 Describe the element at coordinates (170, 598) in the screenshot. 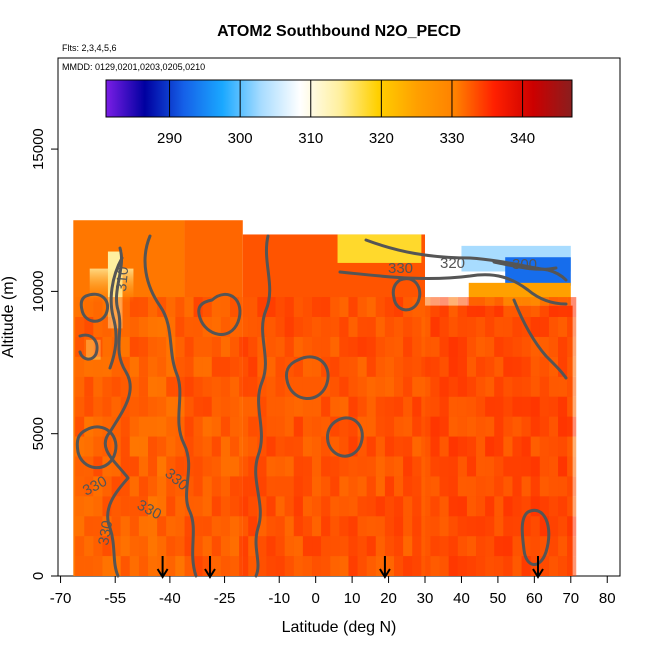

I see `x-tick-label: -40` at that location.